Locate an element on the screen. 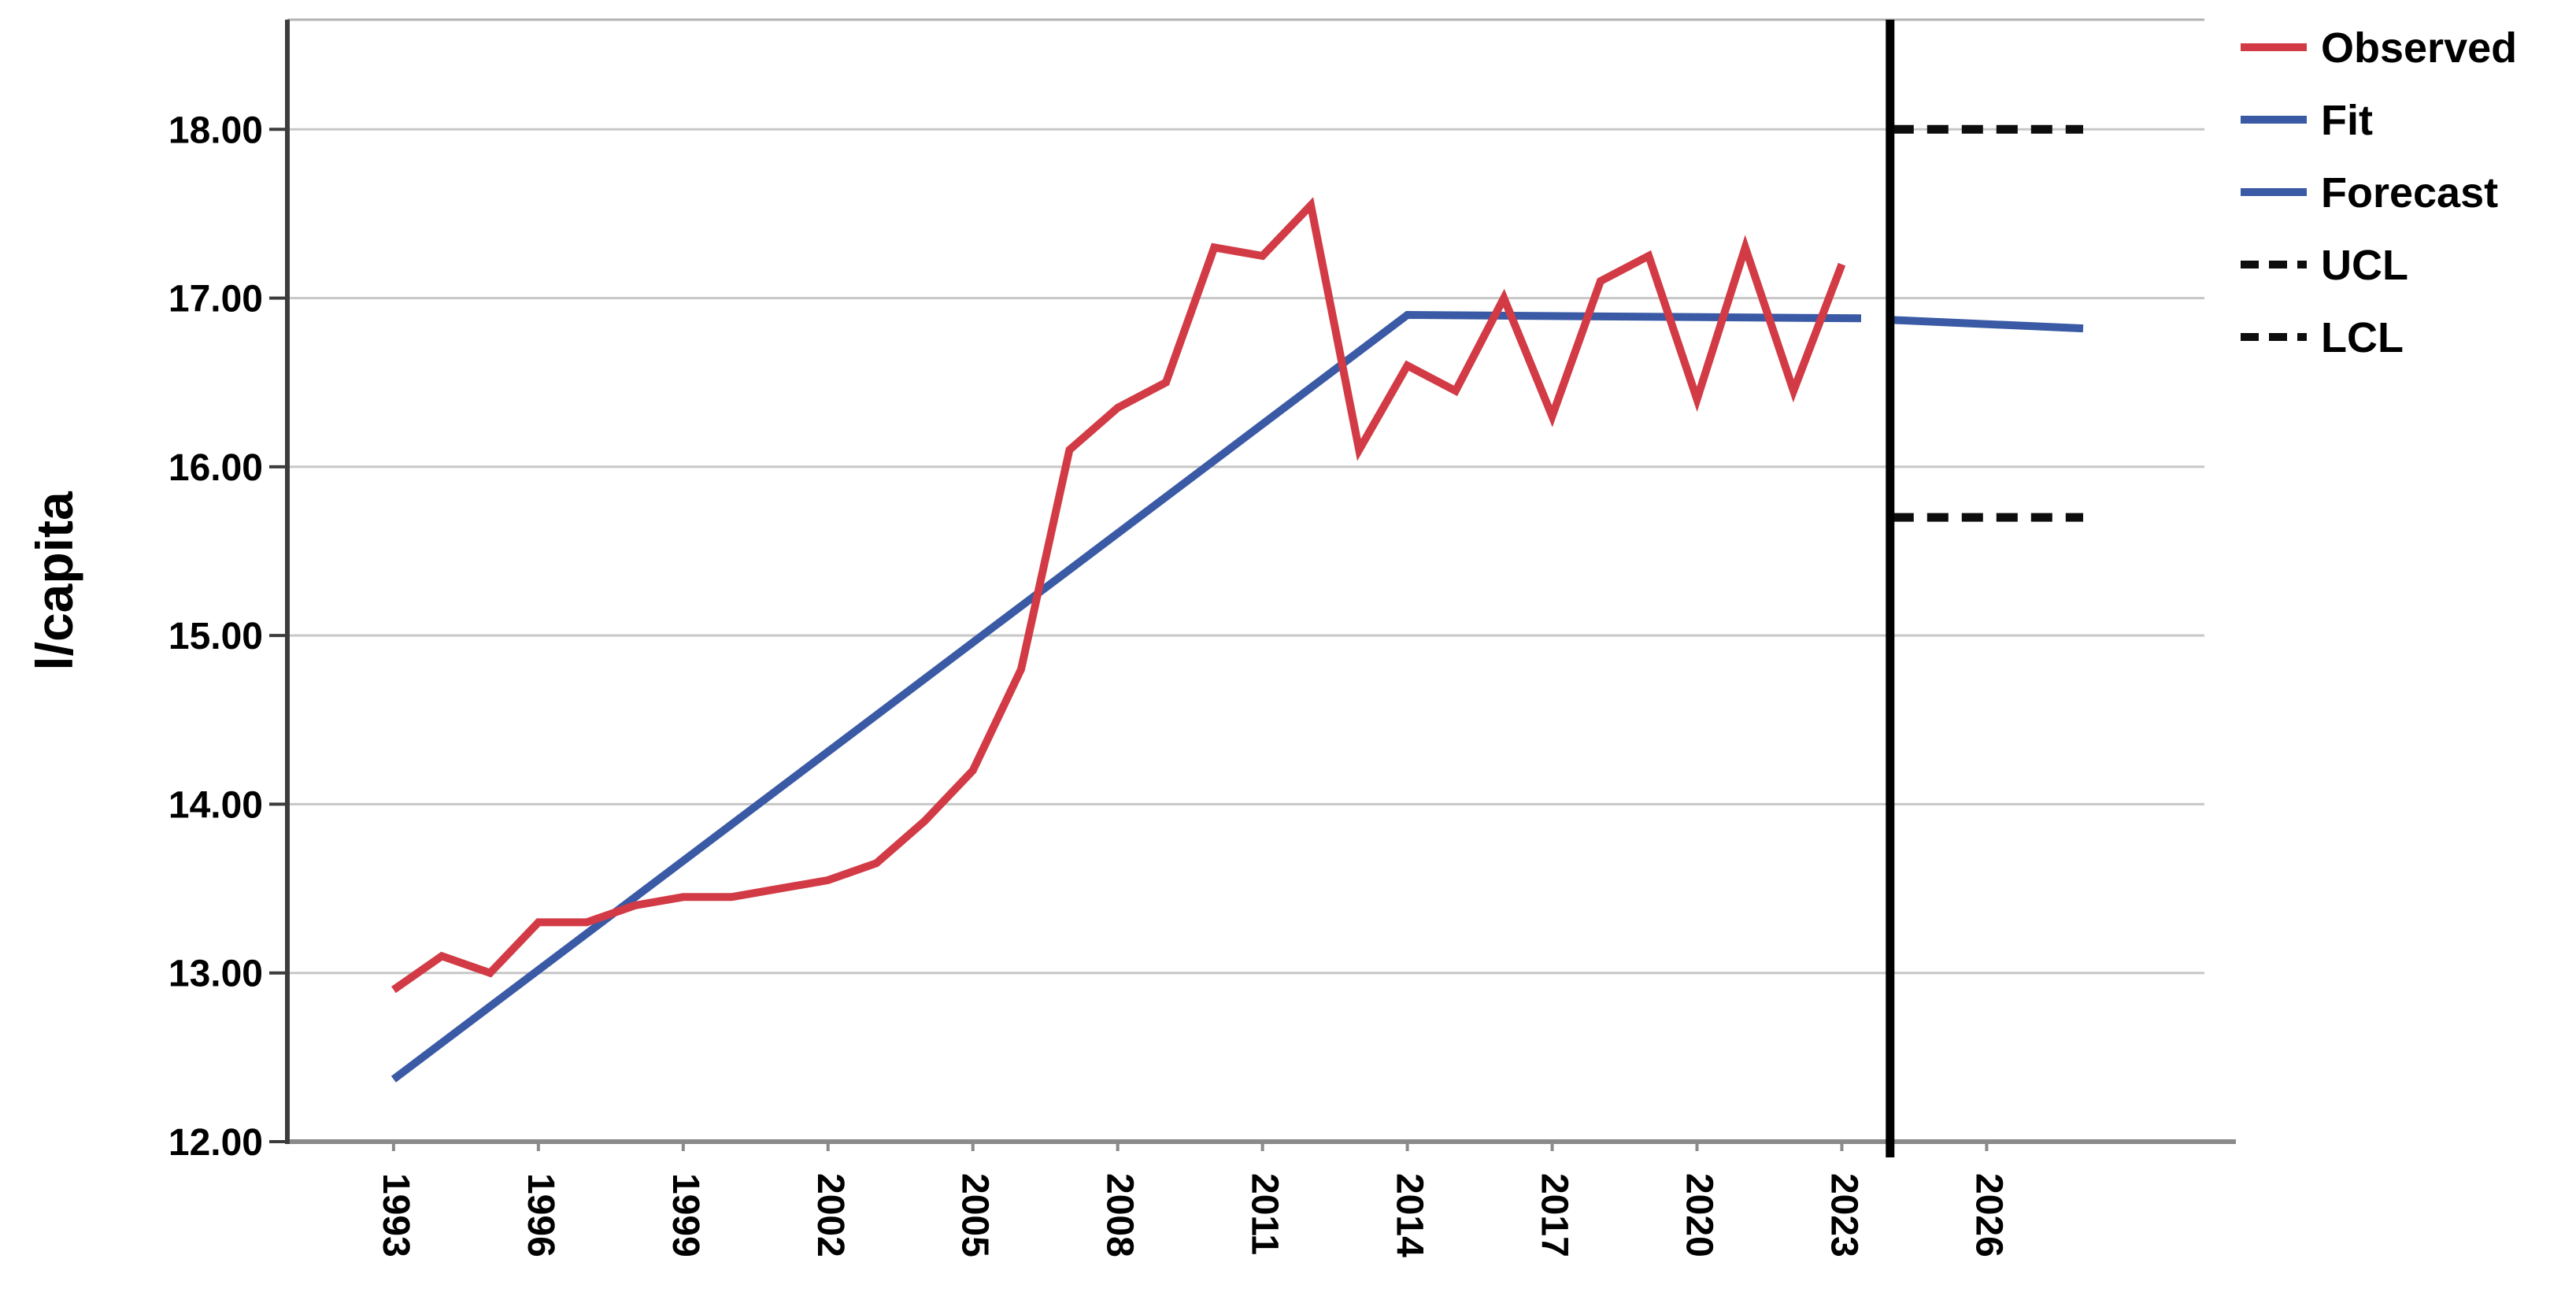 The width and height of the screenshot is (2576, 1307). legend-item-forecast: Forecast is located at coordinates (2369, 193).